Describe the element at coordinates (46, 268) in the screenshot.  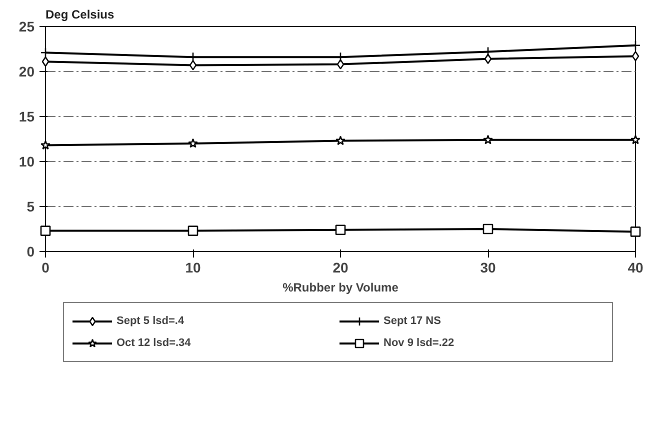
I see `x-tick-label: 0` at that location.